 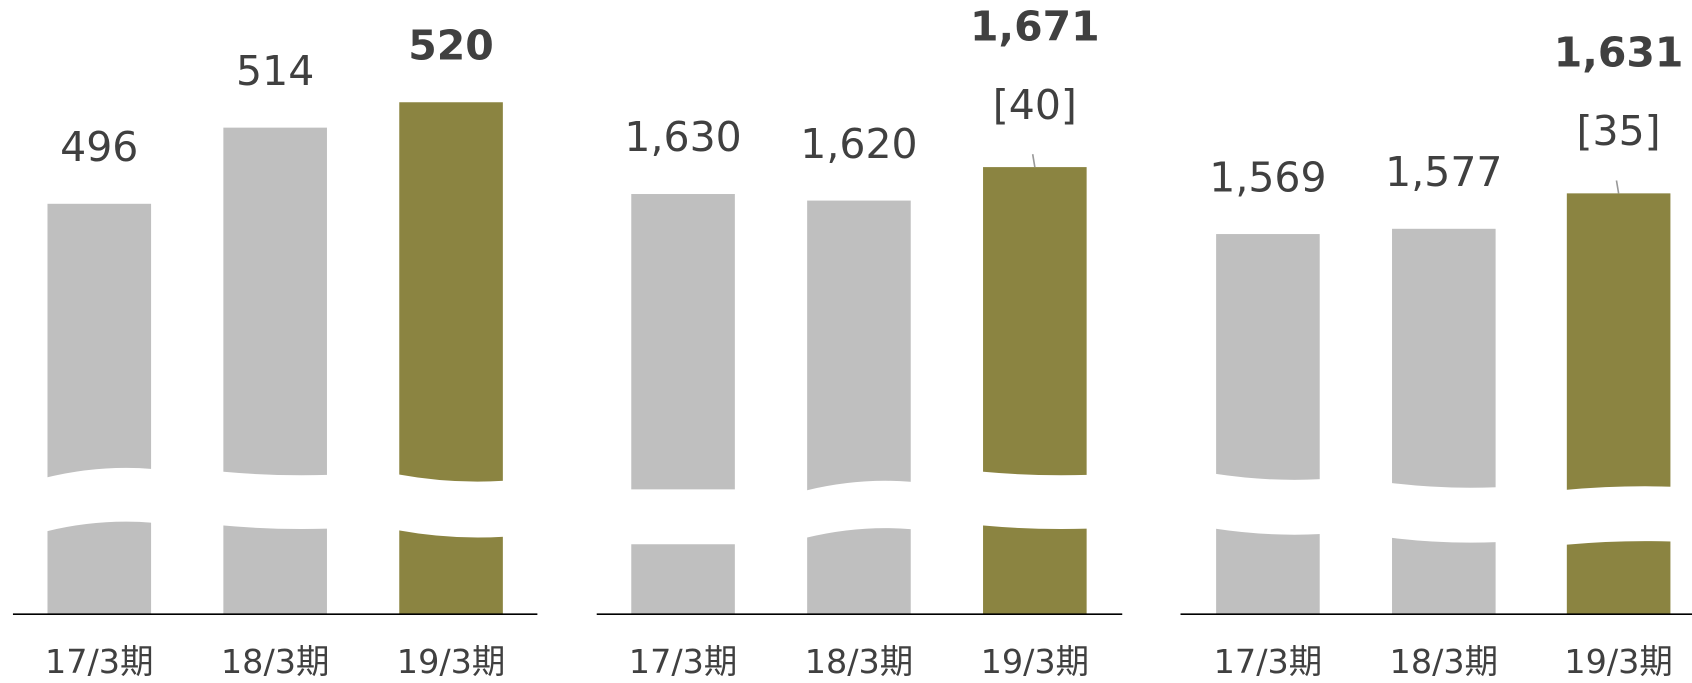 I want to click on value-label: 520, so click(x=451, y=46).